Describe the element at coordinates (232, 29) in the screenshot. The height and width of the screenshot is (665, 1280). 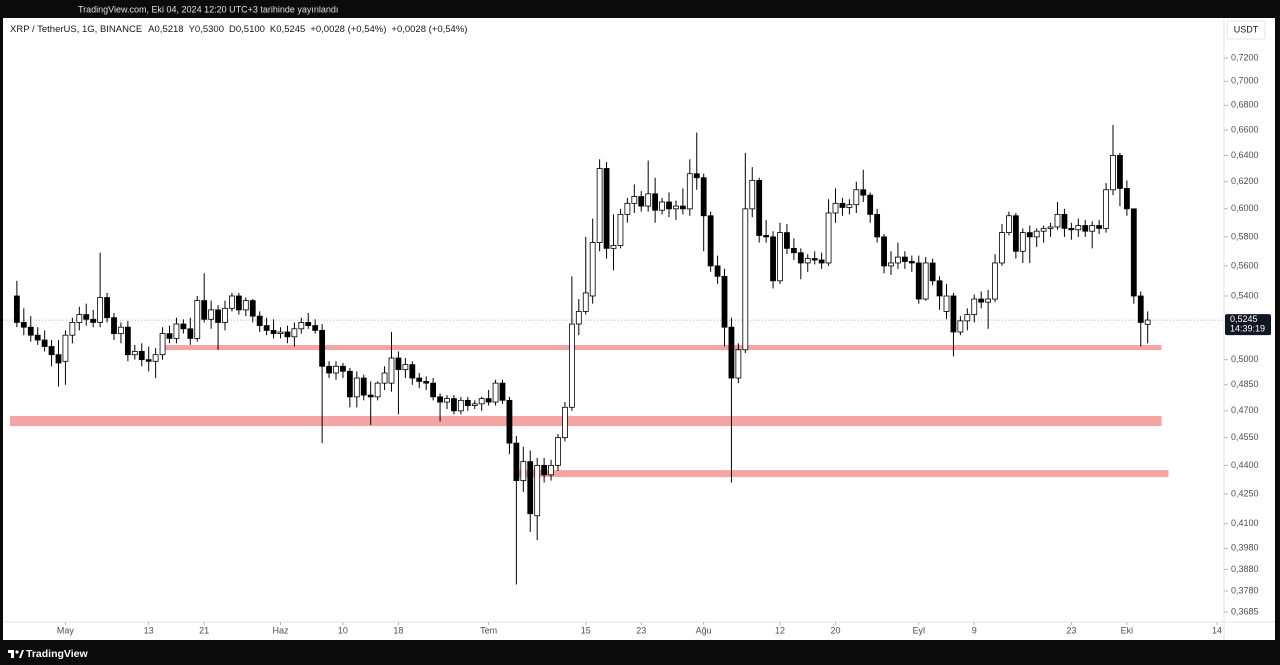
I see `stat-key: D` at that location.